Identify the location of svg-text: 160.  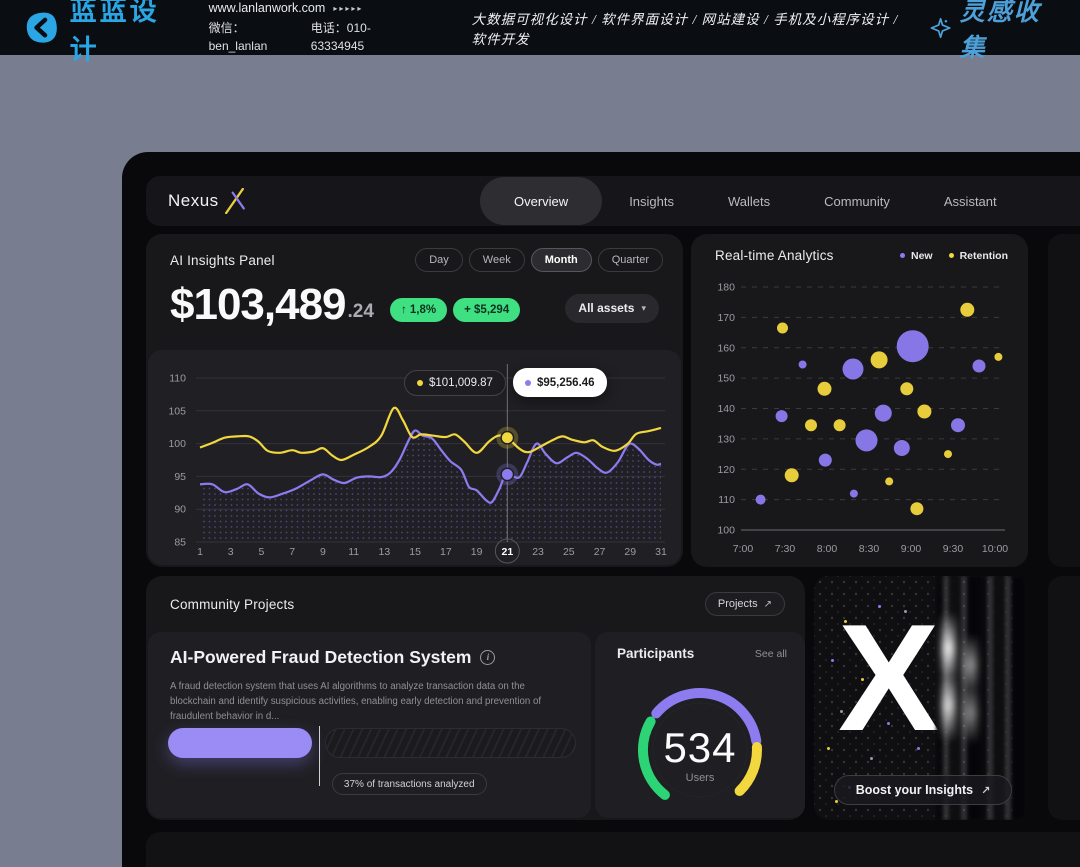
(726, 348).